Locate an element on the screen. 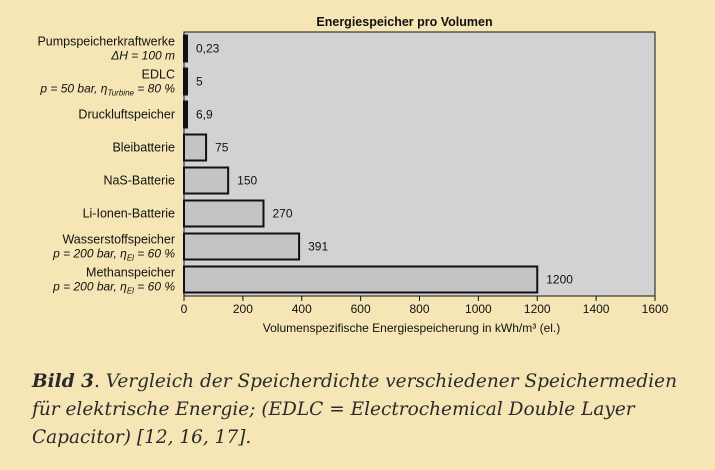 The image size is (715, 470). x-tick-label-0: 0 is located at coordinates (184, 309).